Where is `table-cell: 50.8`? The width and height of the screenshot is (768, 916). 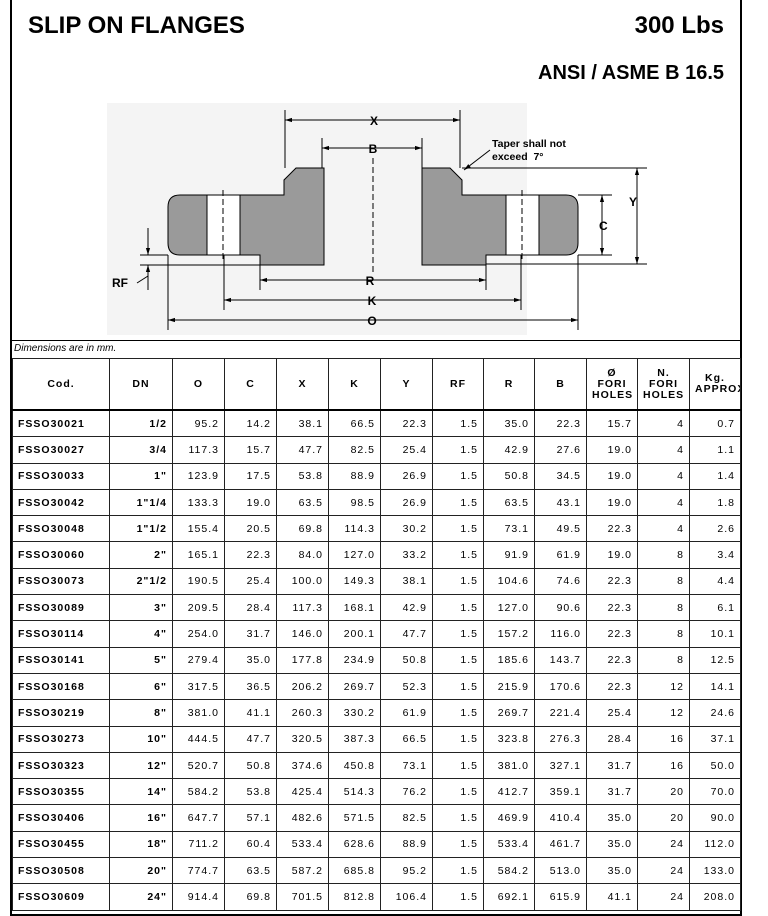
table-cell: 50.8 is located at coordinates (406, 660).